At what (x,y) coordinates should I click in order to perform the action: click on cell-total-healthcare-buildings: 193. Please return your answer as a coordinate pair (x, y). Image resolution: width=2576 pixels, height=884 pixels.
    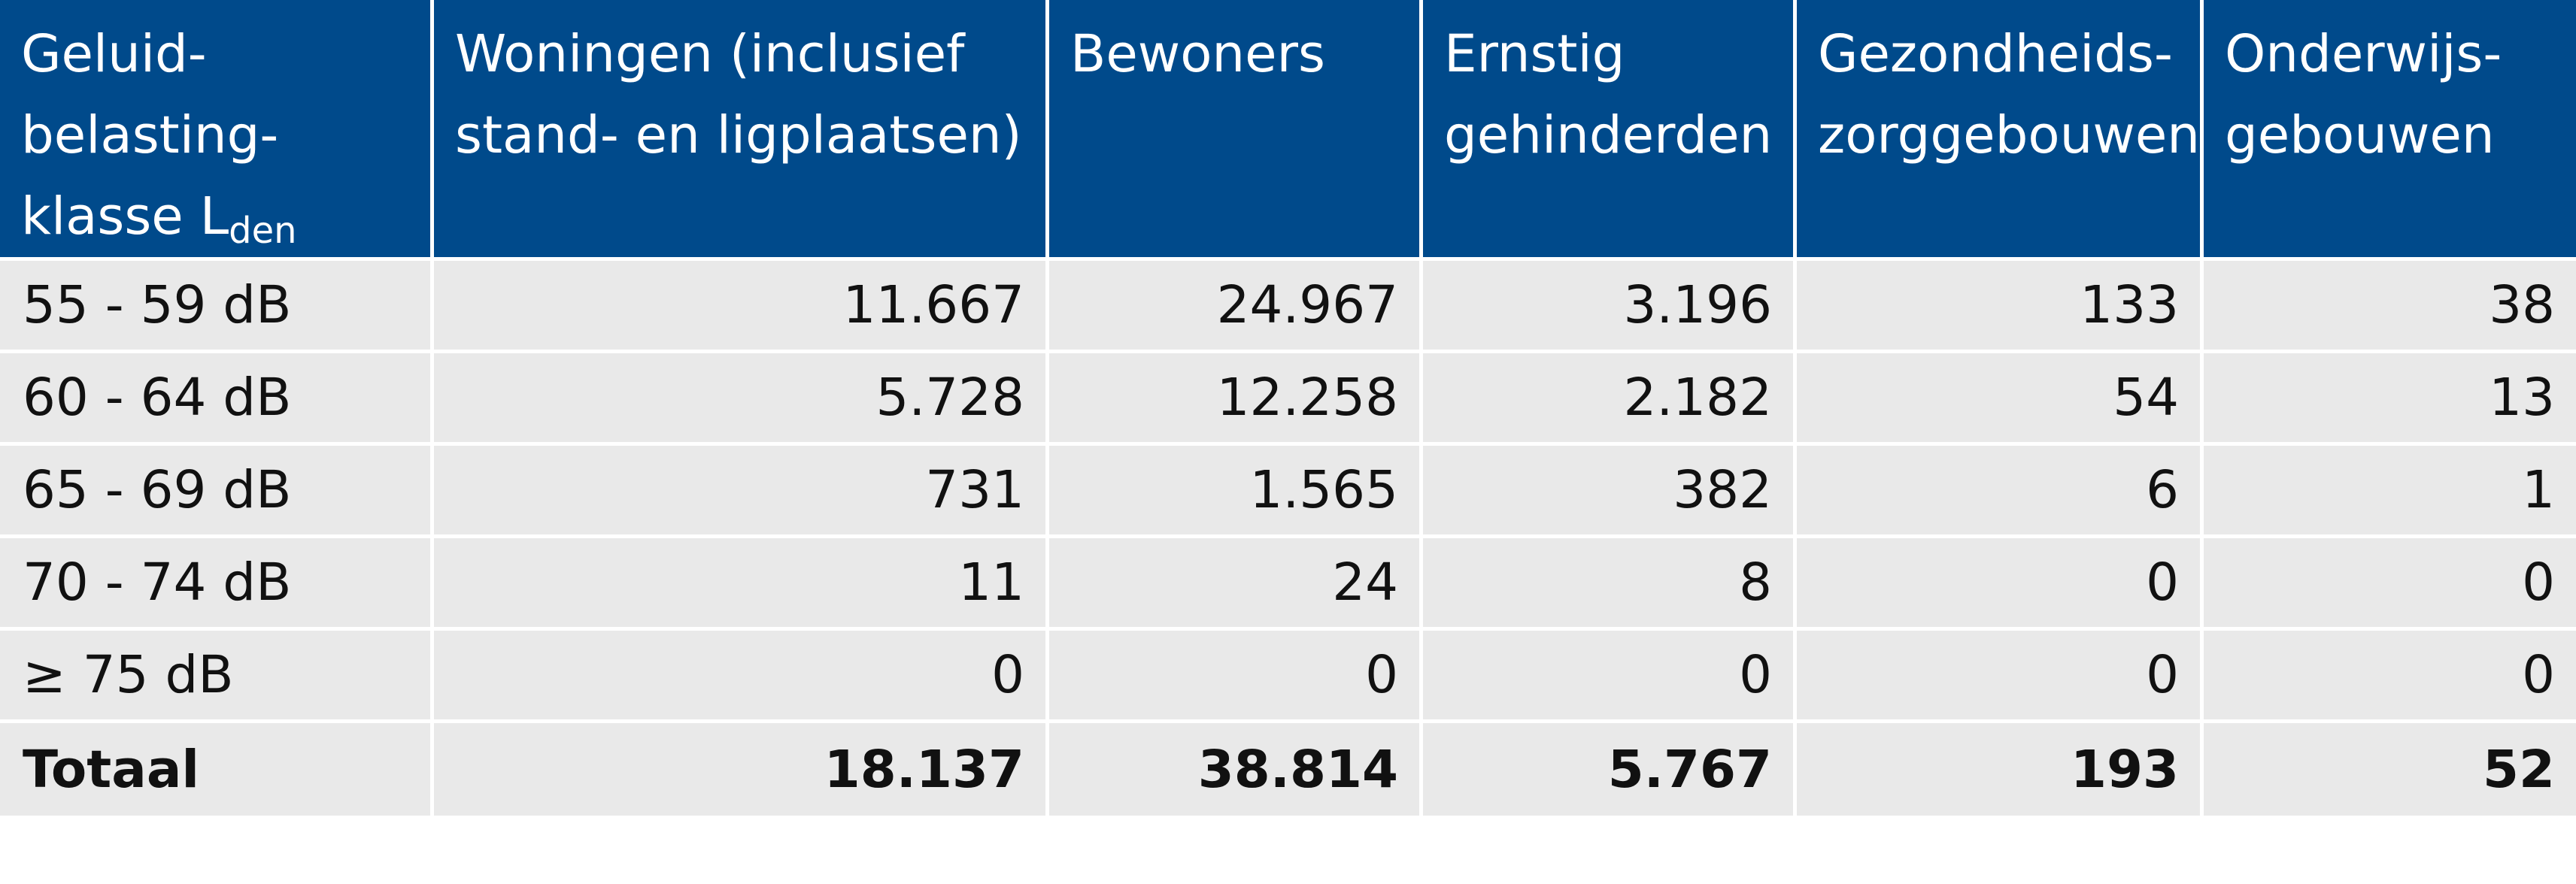
    Looking at the image, I should click on (2000, 769).